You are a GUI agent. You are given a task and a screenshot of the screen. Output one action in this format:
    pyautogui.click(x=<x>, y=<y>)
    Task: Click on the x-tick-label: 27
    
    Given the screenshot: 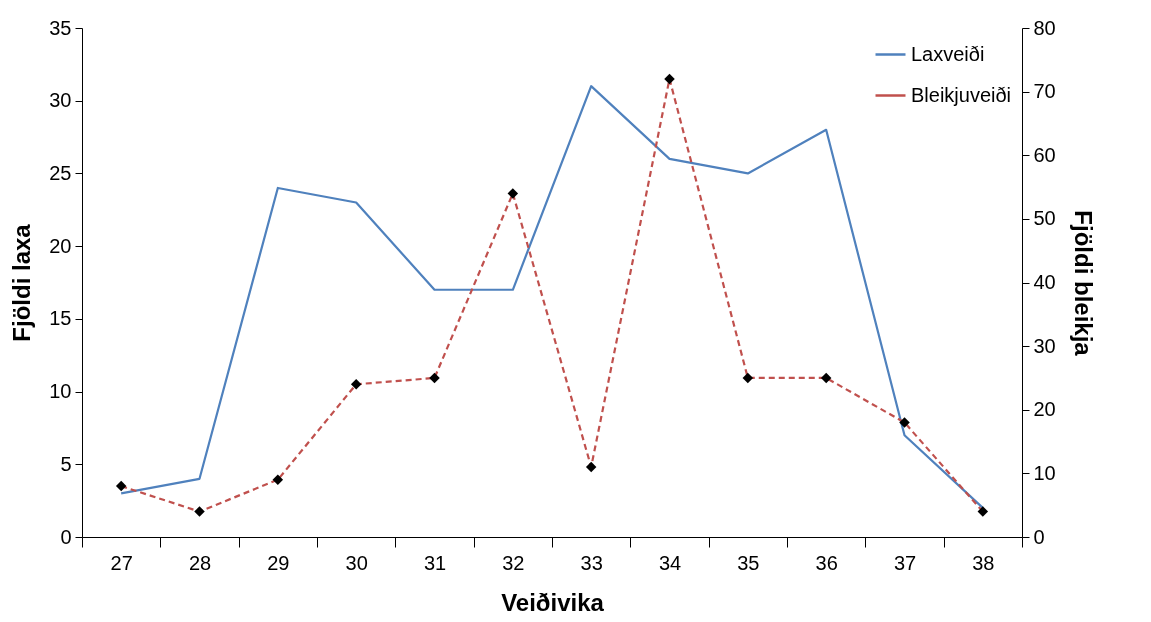 What is the action you would take?
    pyautogui.click(x=121, y=562)
    